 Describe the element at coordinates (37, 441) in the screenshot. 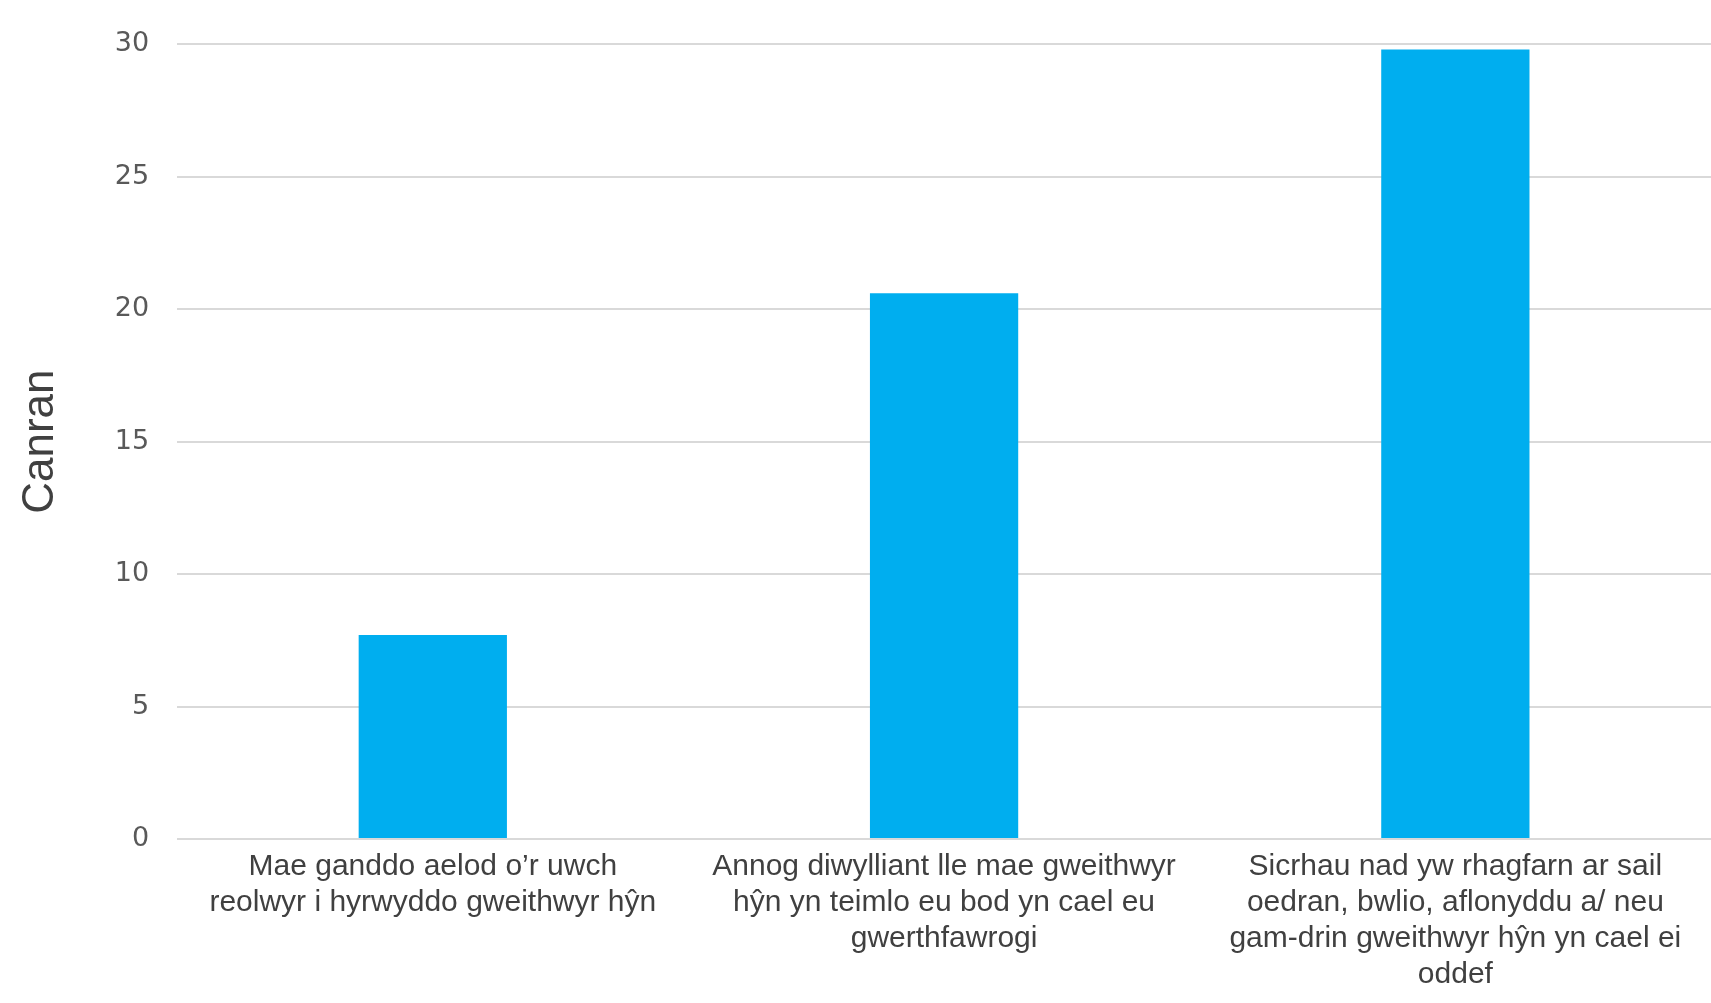

I see `y-axis-title: Canran` at that location.